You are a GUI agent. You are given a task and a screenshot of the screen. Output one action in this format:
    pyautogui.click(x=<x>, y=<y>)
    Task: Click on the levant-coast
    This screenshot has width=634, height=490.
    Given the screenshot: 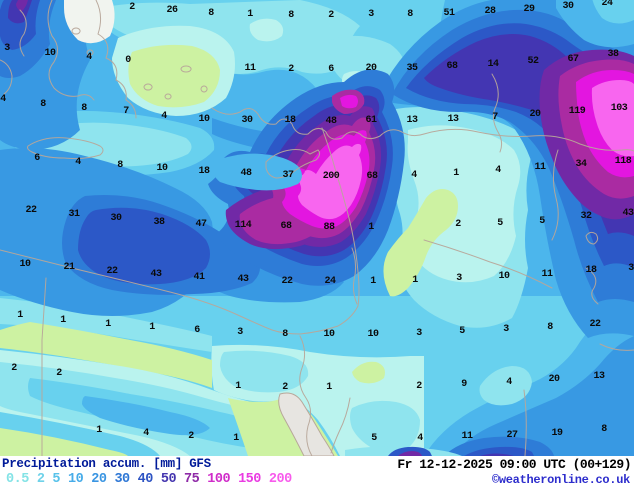 What is the action you would take?
    pyautogui.click(x=315, y=231)
    